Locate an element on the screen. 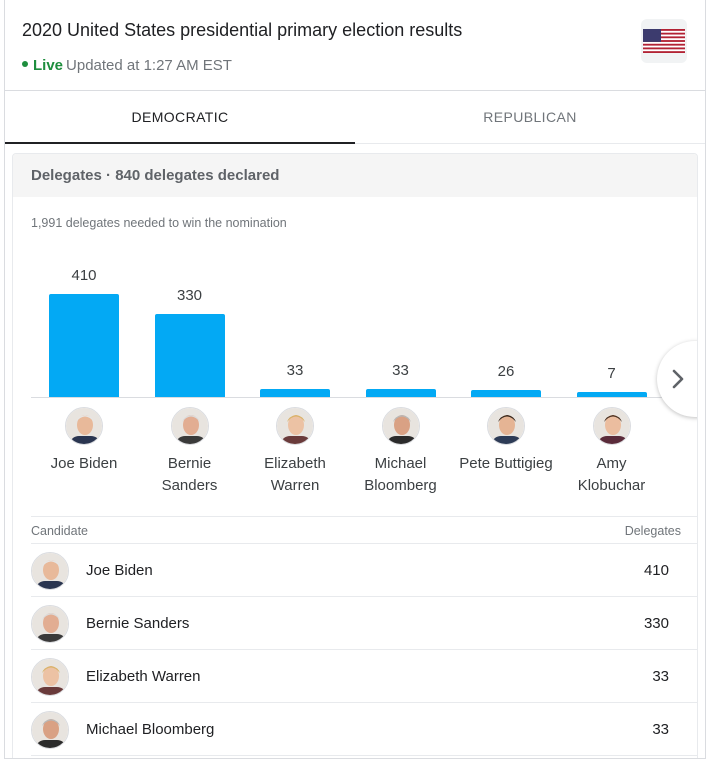 Image resolution: width=709 pixels, height=759 pixels. candidate-name: Bernie Sanders is located at coordinates (138, 623).